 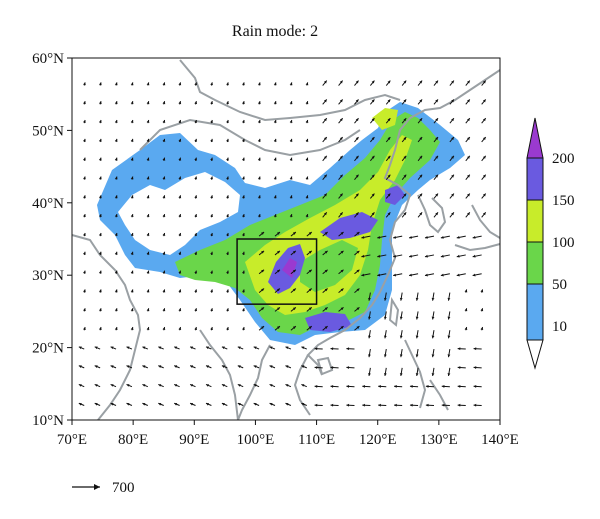 What do you see at coordinates (432, 214) in the screenshot?
I see `coastline-korea` at bounding box center [432, 214].